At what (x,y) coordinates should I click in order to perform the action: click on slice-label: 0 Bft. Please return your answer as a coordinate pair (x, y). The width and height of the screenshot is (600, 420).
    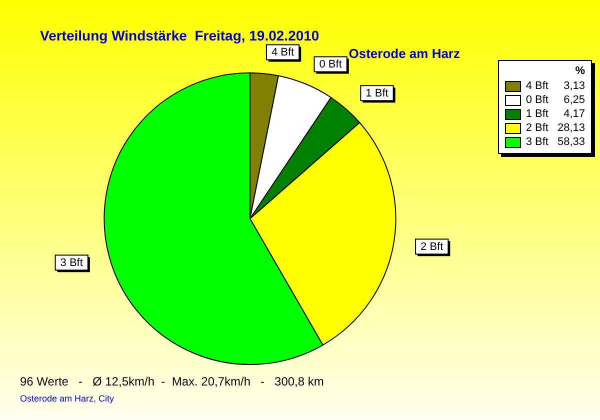
    Looking at the image, I should click on (330, 64).